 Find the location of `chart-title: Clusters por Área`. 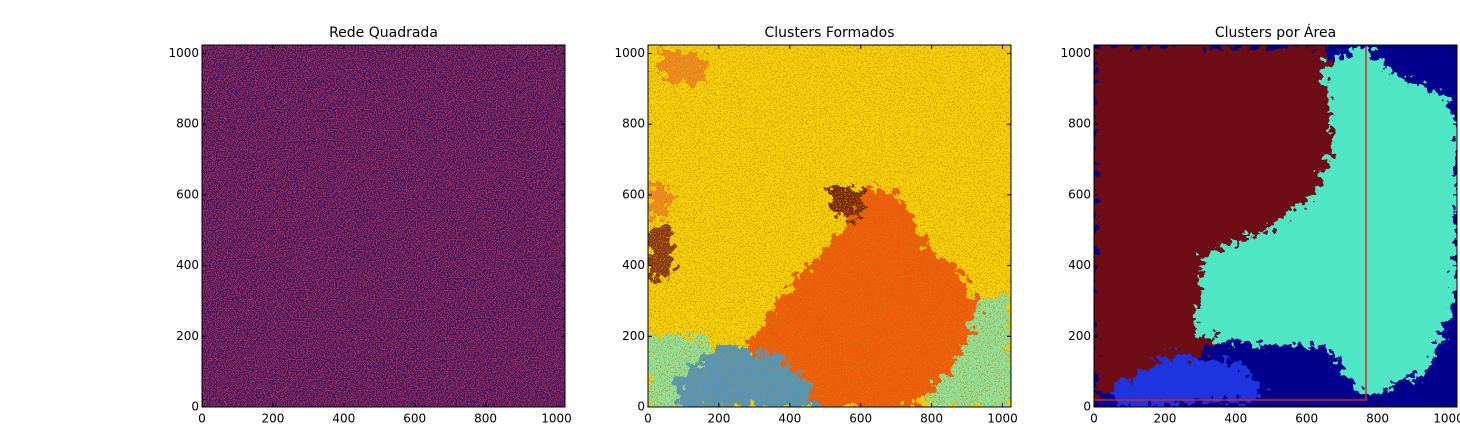

chart-title: Clusters por Área is located at coordinates (1275, 32).